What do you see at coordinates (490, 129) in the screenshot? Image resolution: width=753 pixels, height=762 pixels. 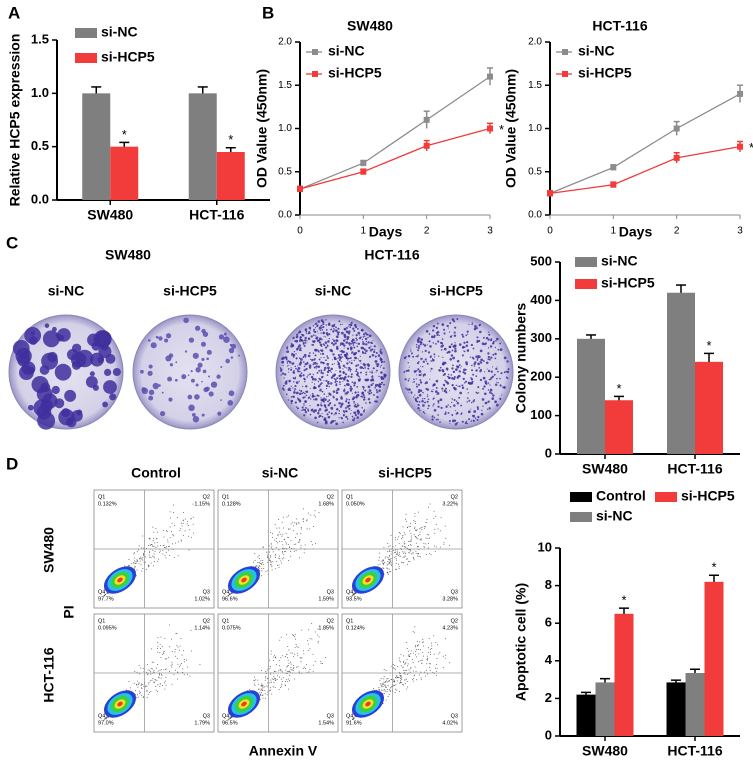 I see `marker` at bounding box center [490, 129].